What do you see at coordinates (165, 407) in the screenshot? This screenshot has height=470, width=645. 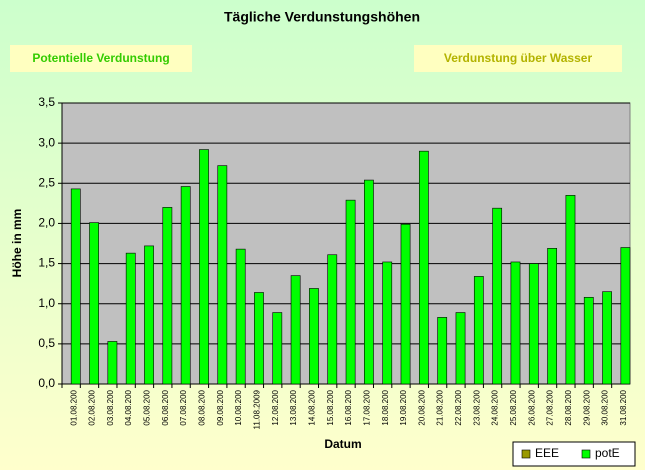 I see `x-tick-label: 06.08.200` at bounding box center [165, 407].